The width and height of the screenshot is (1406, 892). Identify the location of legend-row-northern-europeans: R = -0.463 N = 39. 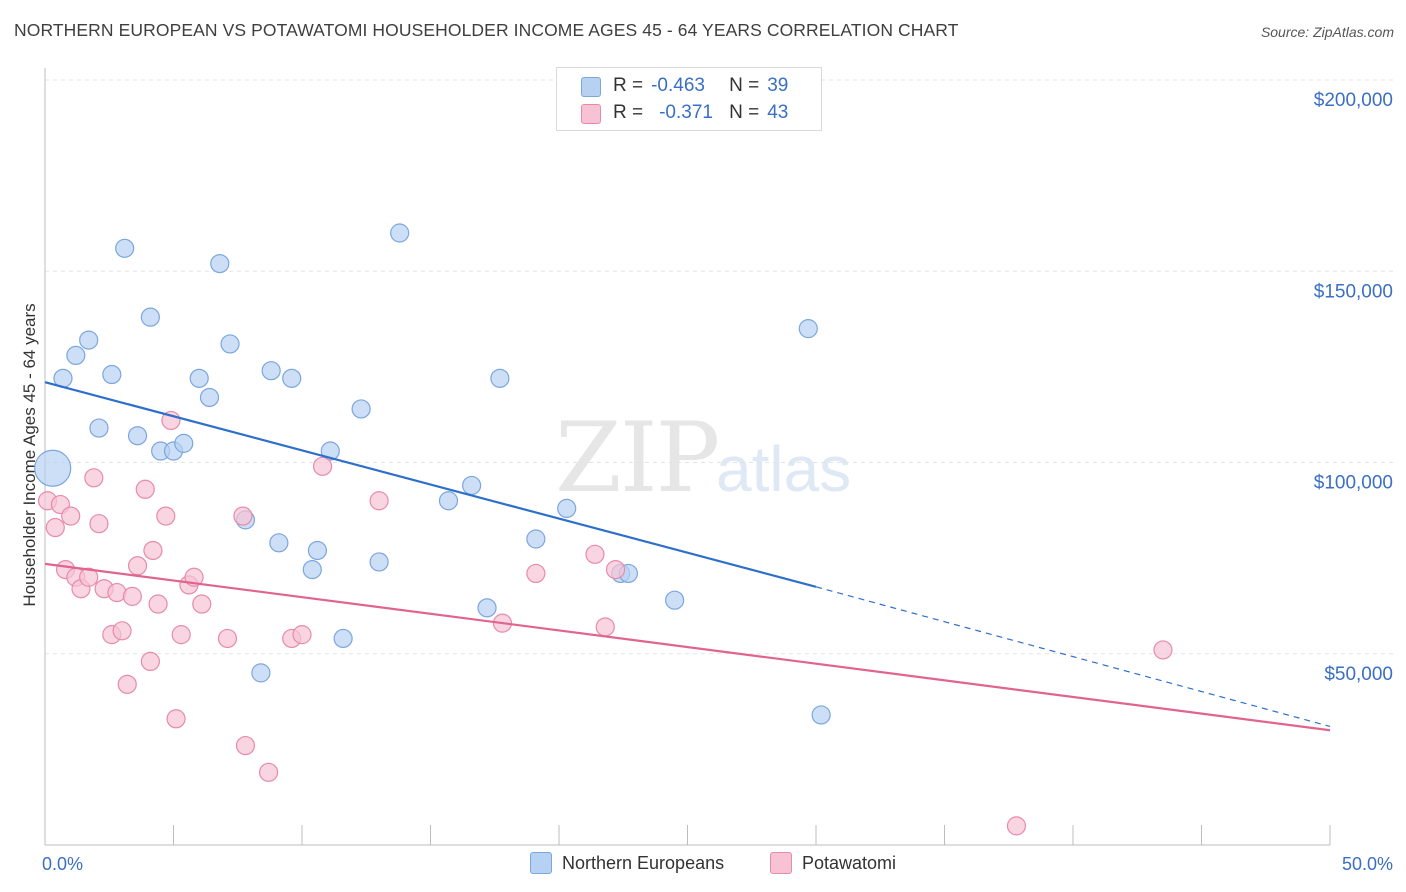
(685, 86).